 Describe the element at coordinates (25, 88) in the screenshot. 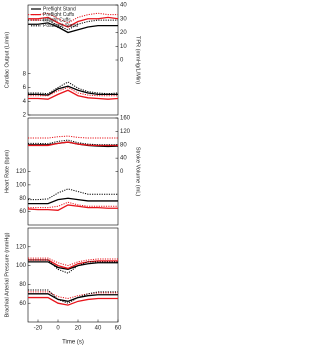

I see `y-tick-label: 6` at that location.